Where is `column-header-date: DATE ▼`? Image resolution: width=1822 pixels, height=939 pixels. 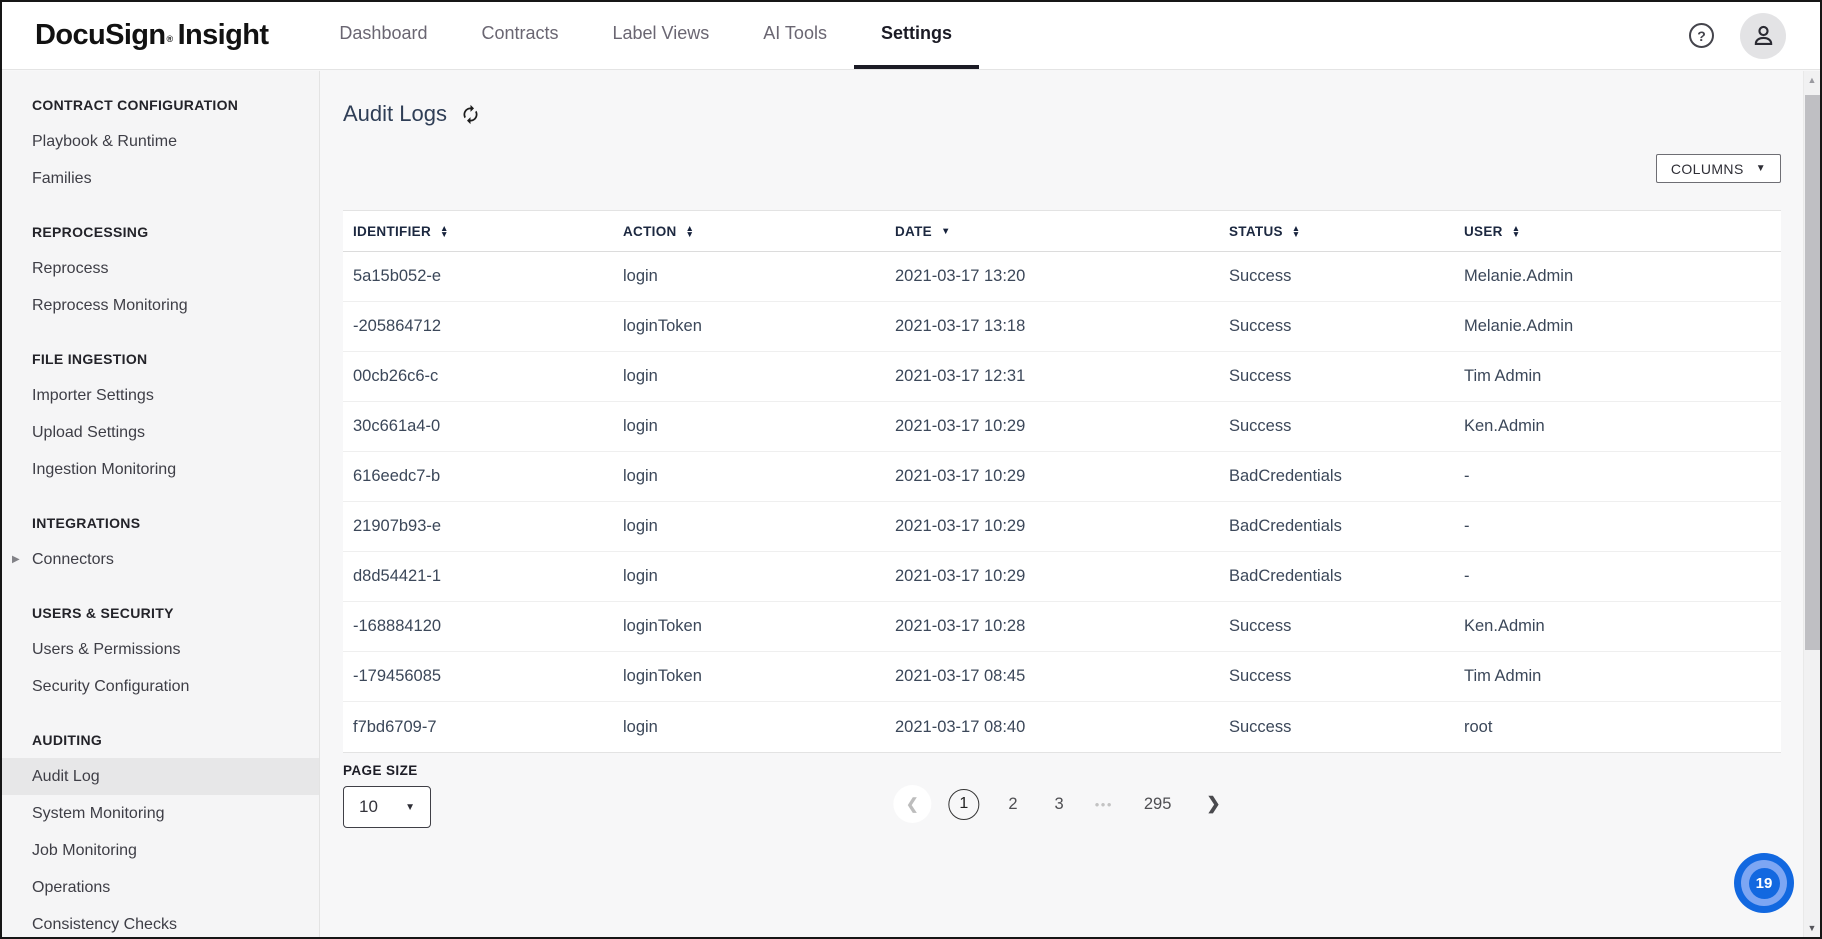 column-header-date: DATE ▼ is located at coordinates (1052, 231).